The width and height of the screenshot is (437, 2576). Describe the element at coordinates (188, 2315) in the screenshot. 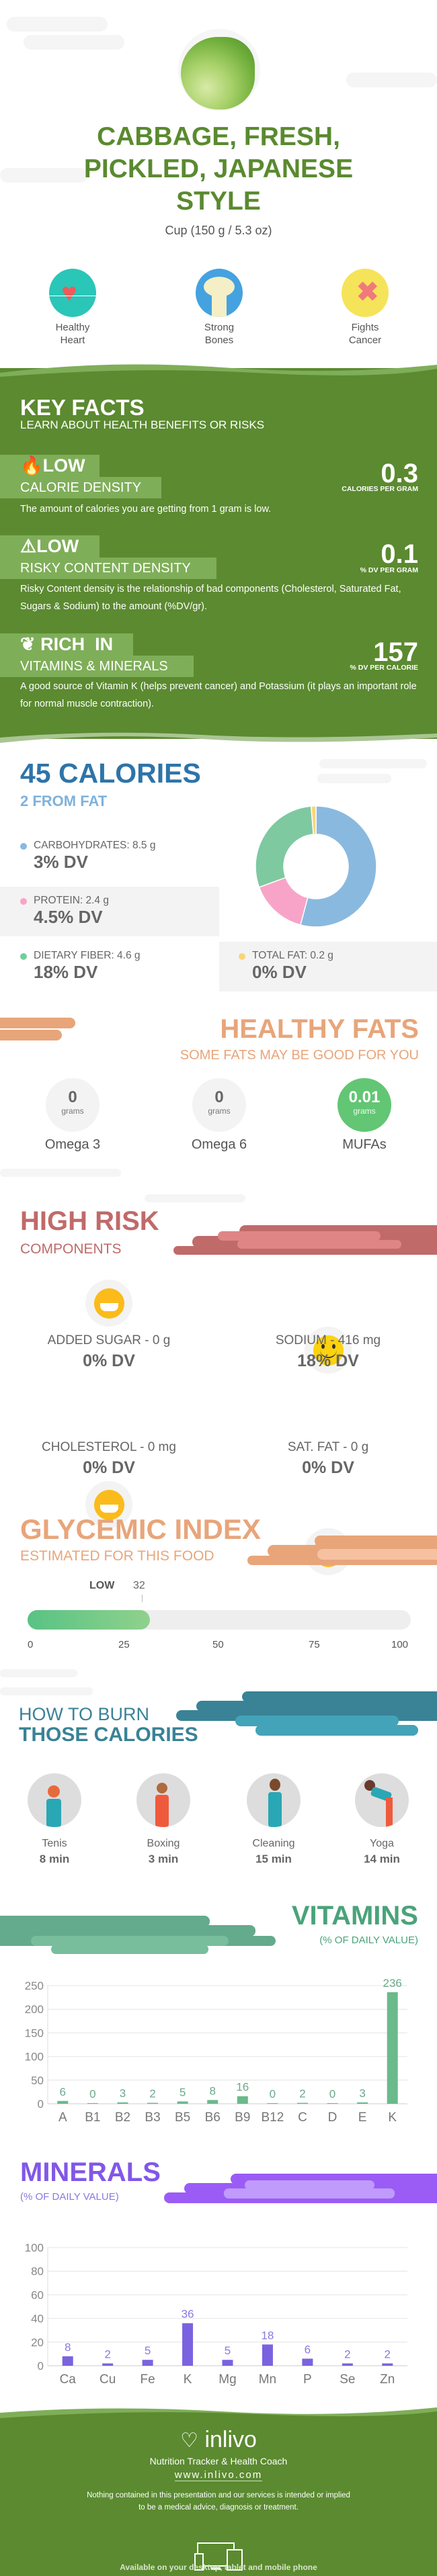

I see `data-label: 36` at that location.